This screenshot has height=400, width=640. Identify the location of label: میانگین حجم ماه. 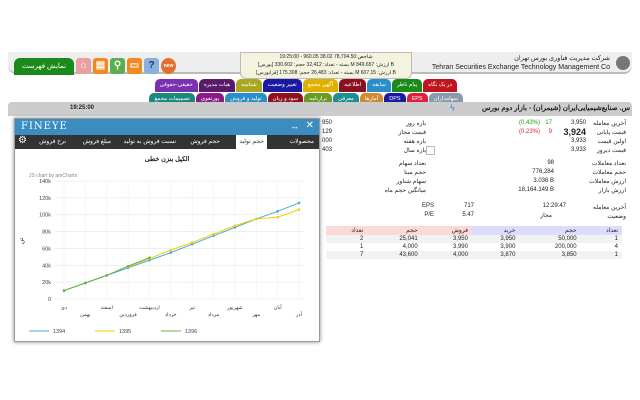
(405, 191).